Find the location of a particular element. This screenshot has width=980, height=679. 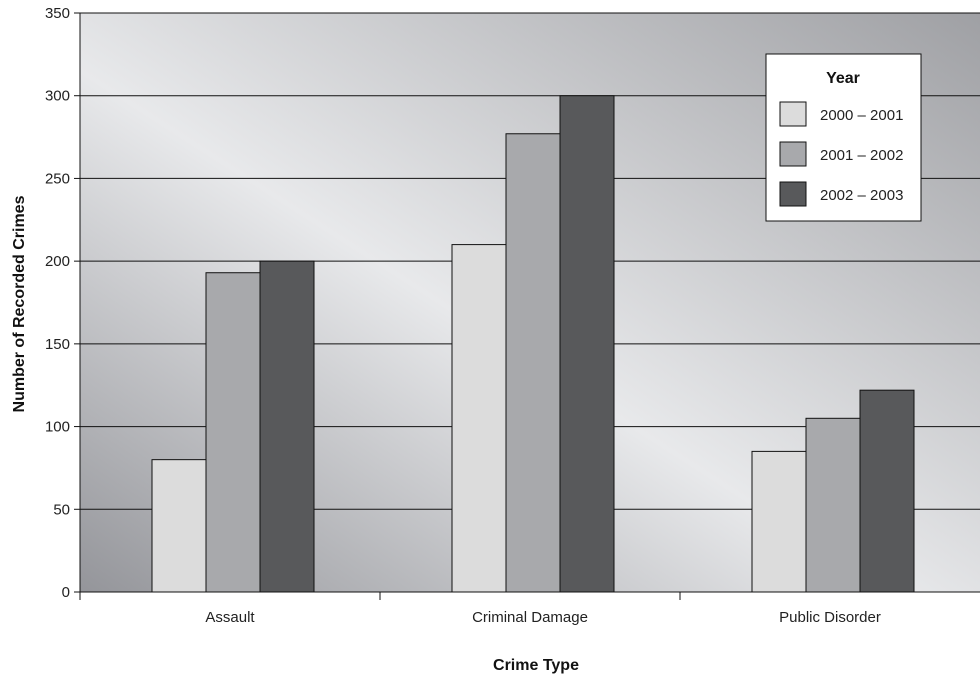

legend-label-0: 2000 – 2001 is located at coordinates (861, 115).